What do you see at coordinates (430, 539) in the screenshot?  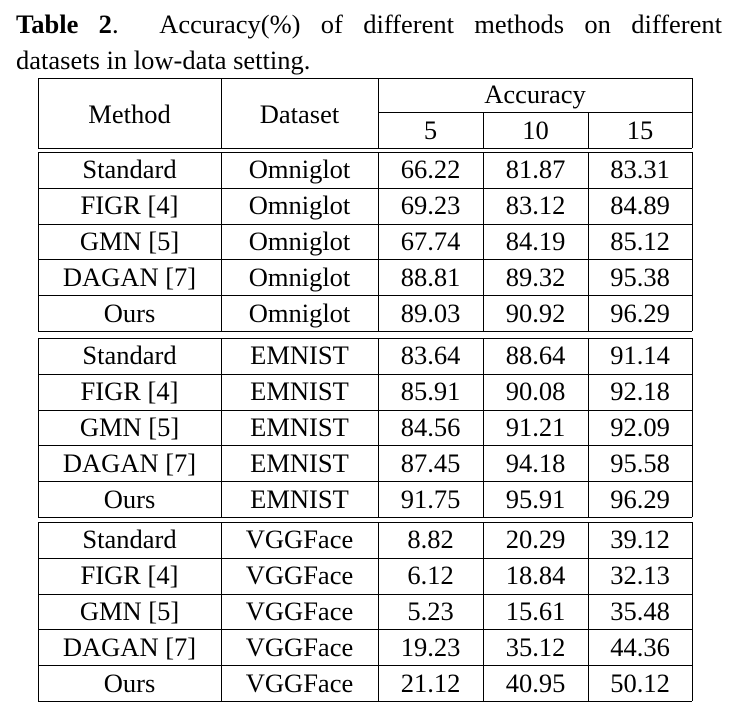 I see `accuracy-cell-5: 8.82` at bounding box center [430, 539].